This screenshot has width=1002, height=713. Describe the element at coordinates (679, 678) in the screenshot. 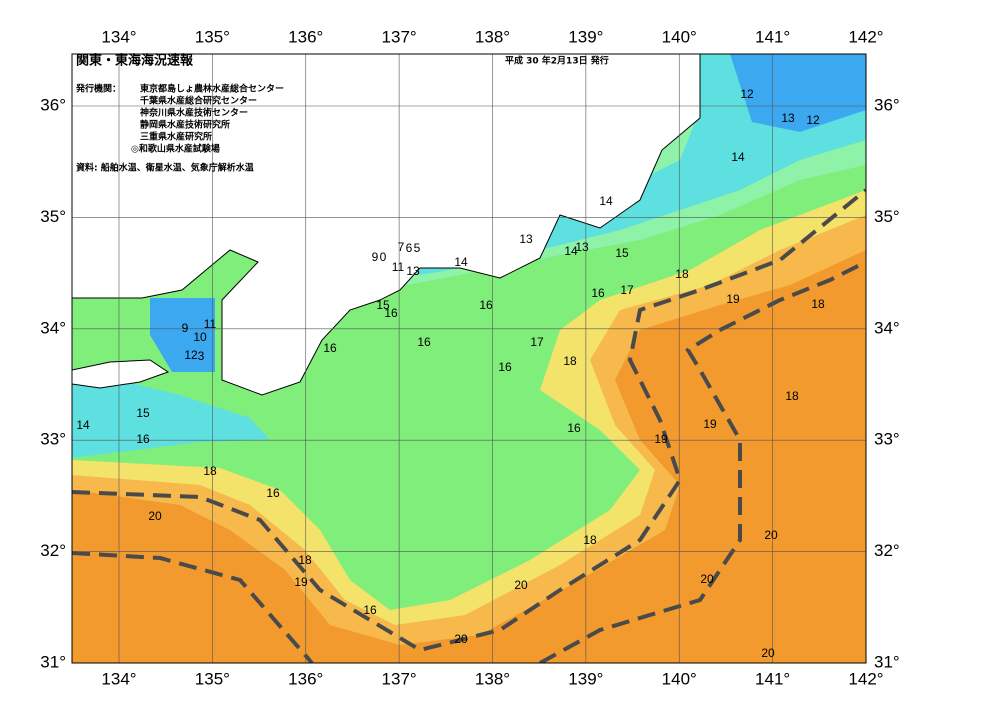

I see `lon-label-bottom: 140°` at that location.